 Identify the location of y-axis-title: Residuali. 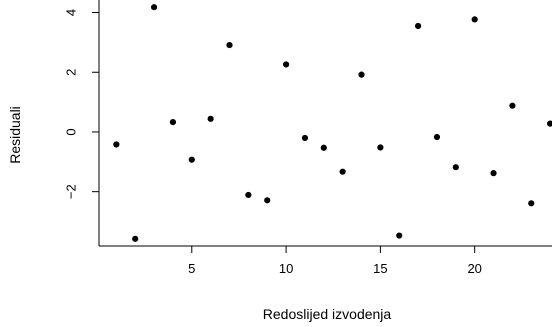
(15, 135).